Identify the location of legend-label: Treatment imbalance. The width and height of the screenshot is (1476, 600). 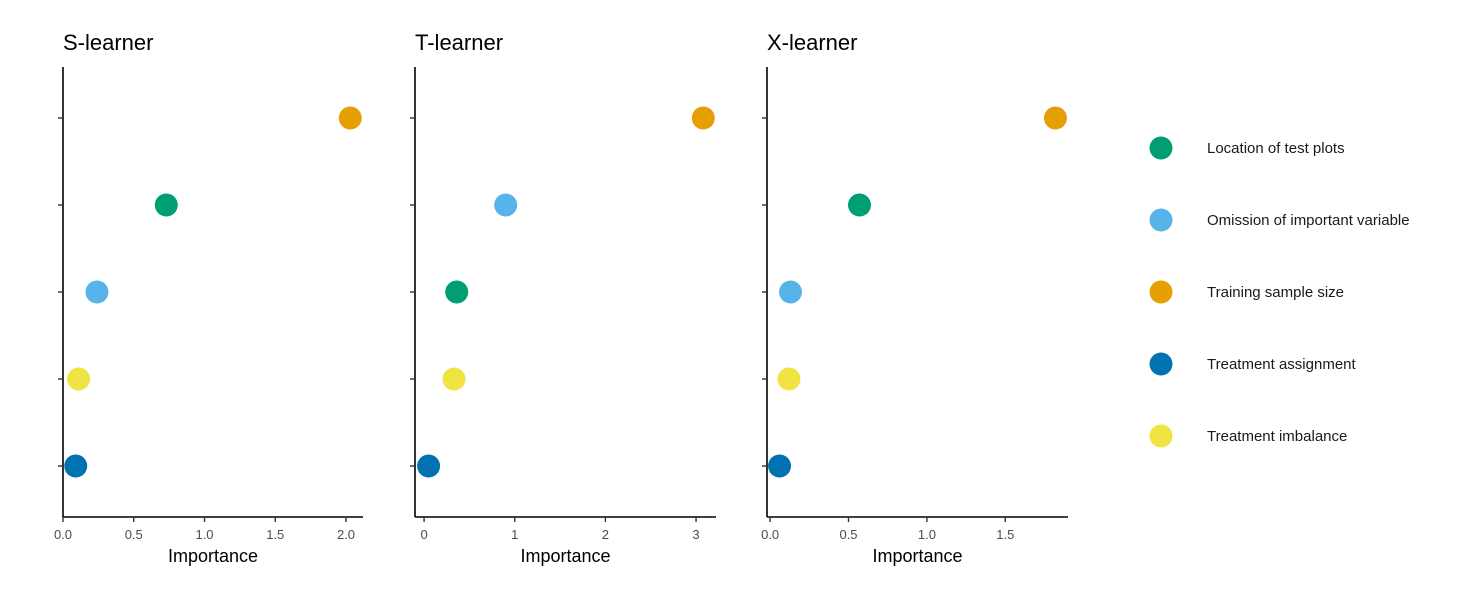
(1277, 436).